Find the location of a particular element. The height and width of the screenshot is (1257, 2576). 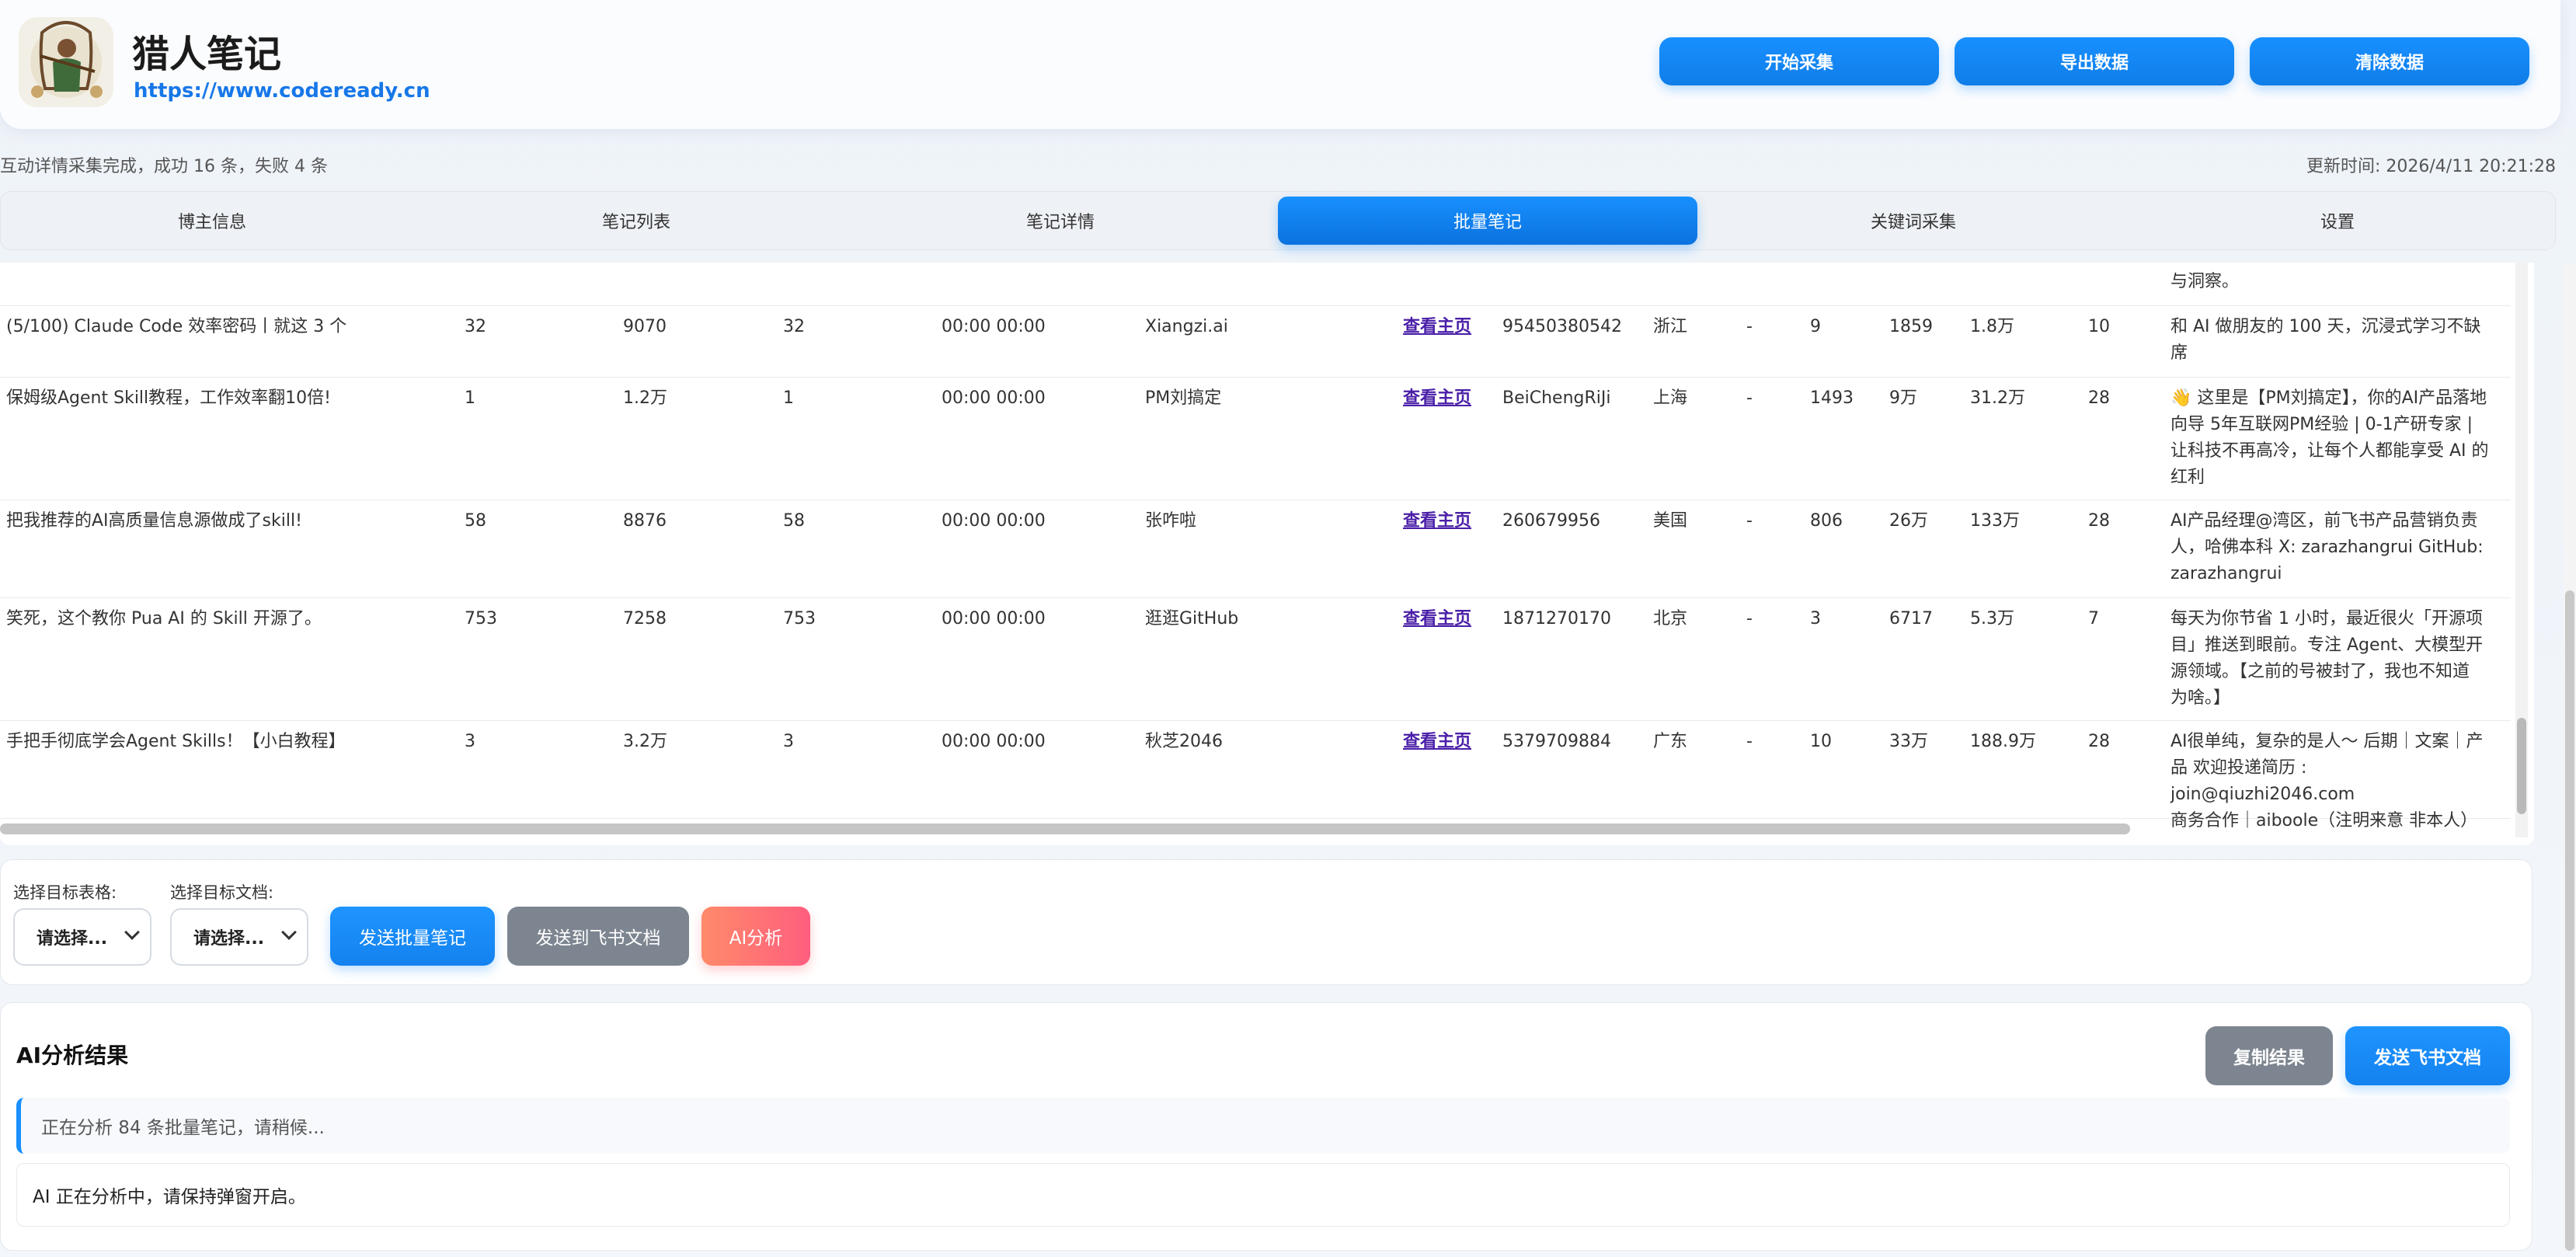

count-cell: 33万 is located at coordinates (1908, 742).